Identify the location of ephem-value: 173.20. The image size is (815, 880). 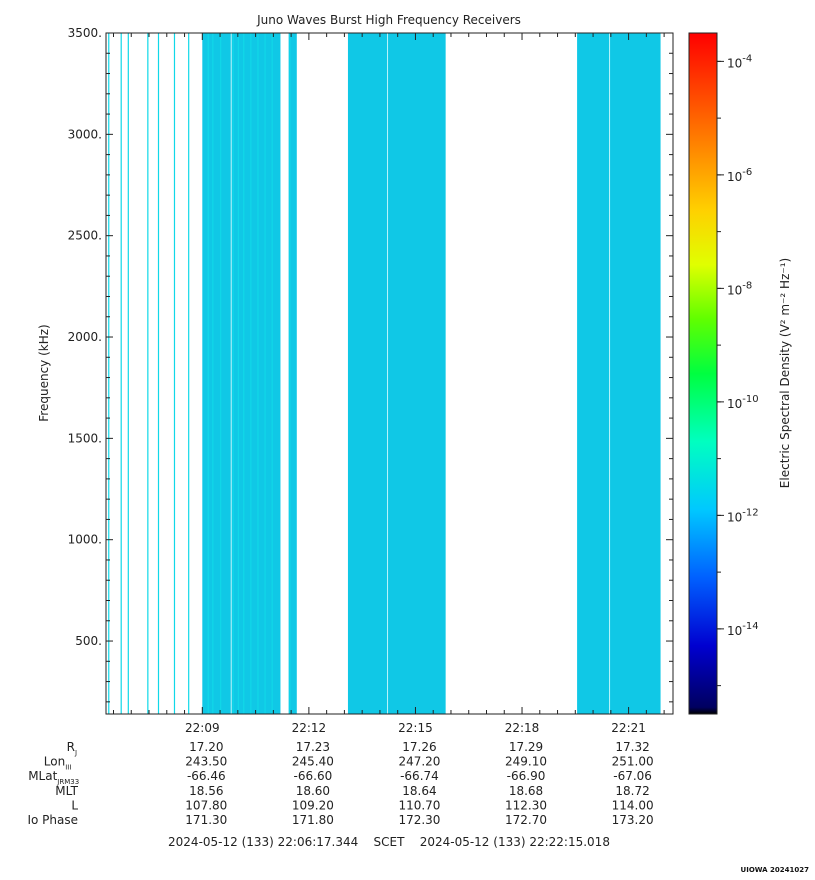
(633, 820).